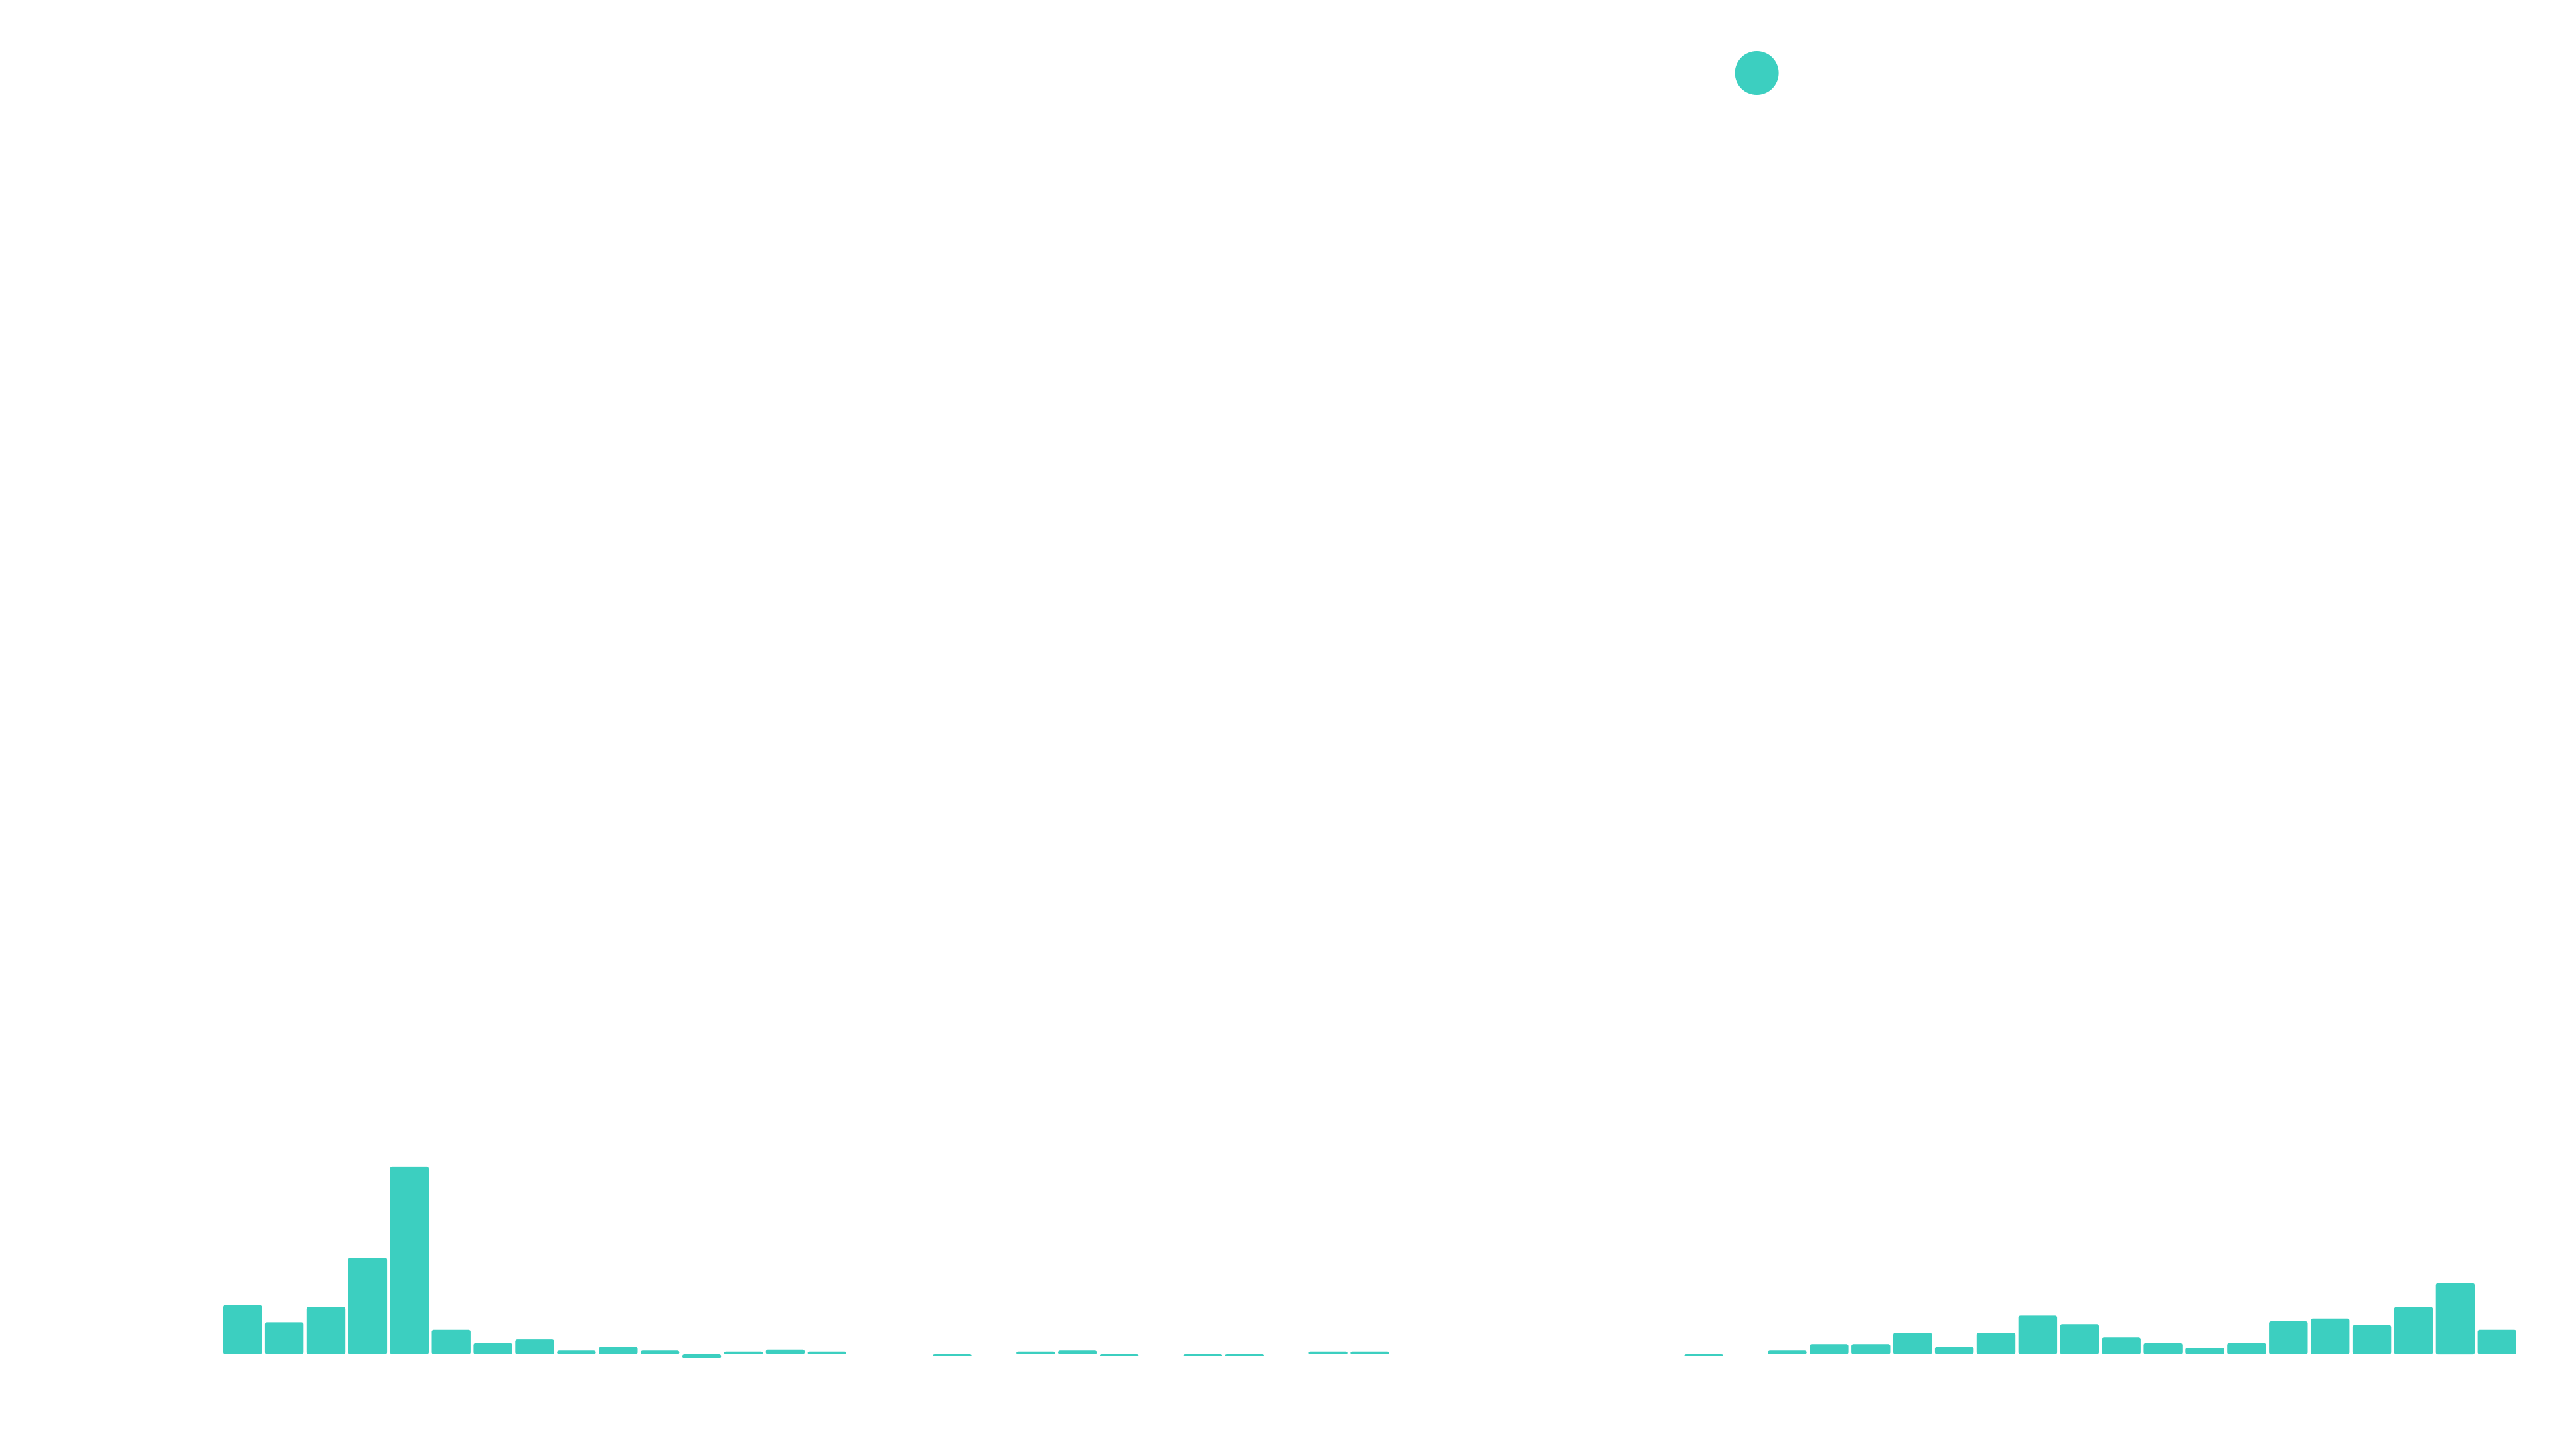  I want to click on bar-series, so click(1369, 1262).